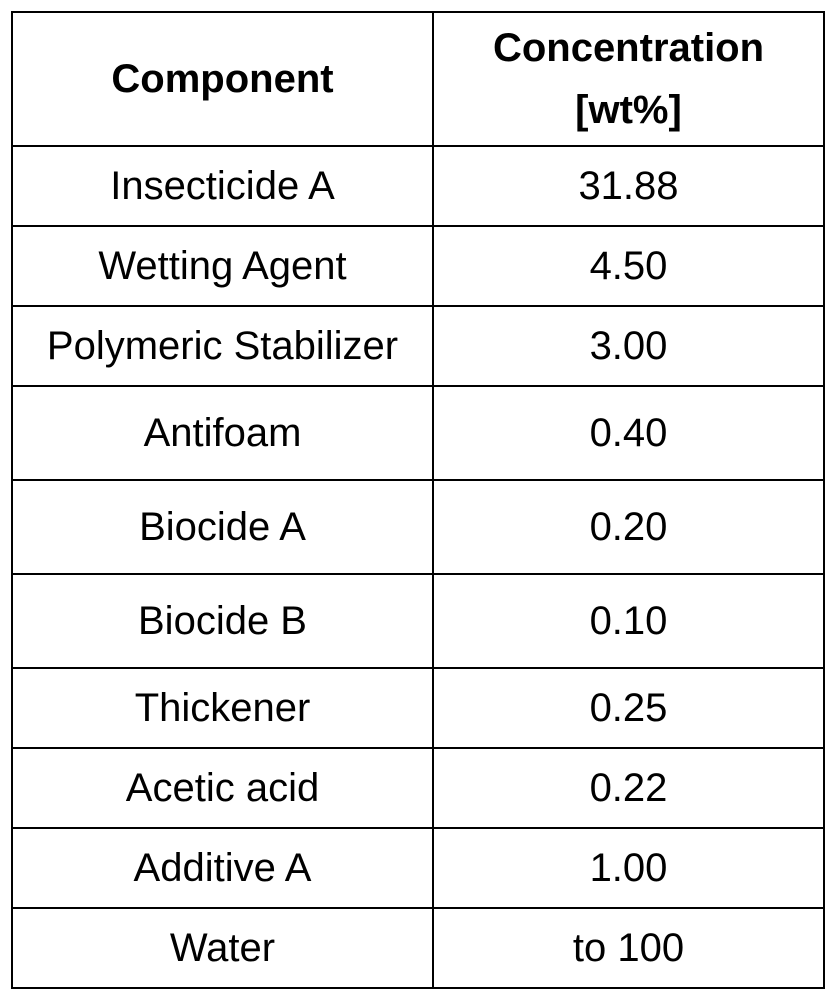 The width and height of the screenshot is (837, 1005). Describe the element at coordinates (222, 788) in the screenshot. I see `component-cell: Acetic acid` at that location.